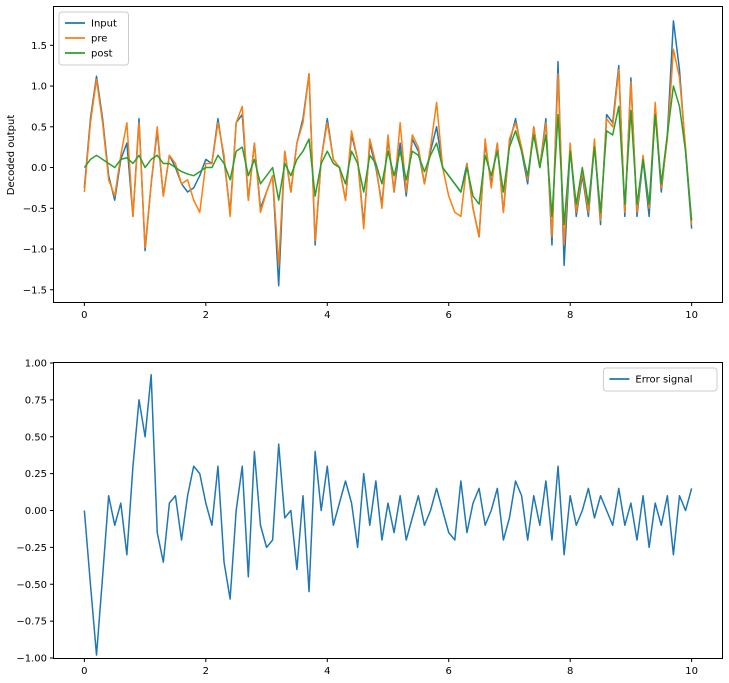 This screenshot has width=729, height=683. Describe the element at coordinates (102, 54) in the screenshot. I see `legend-label: post` at that location.